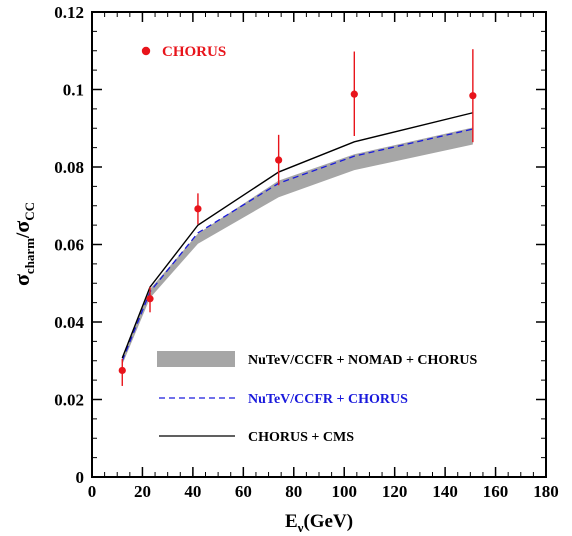  I want to click on legend-band-swatch, so click(196, 359).